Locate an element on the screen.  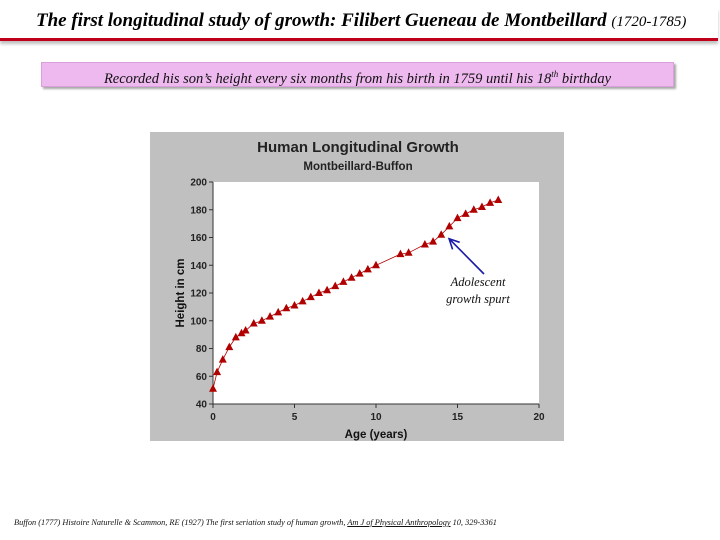
x-tick-label: 5 is located at coordinates (295, 417).